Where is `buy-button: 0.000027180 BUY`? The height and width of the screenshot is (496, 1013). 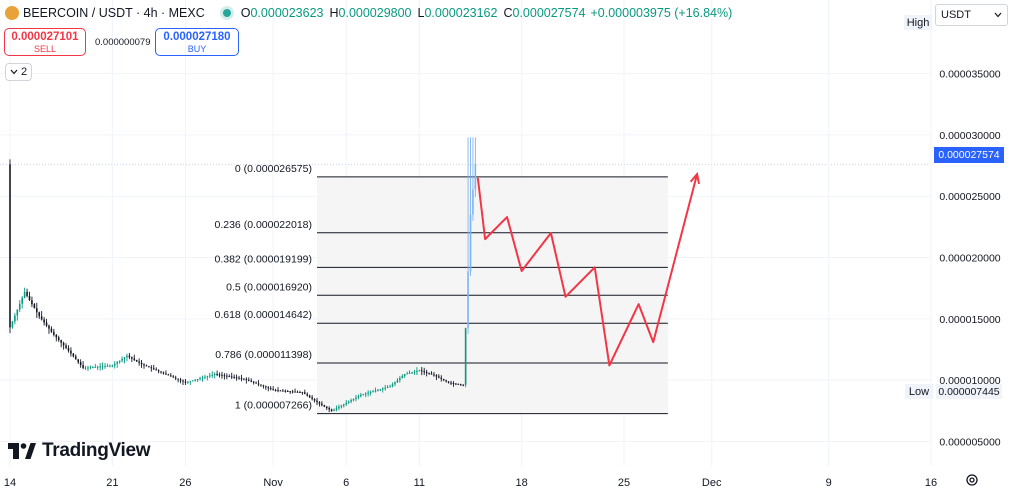
buy-button: 0.000027180 BUY is located at coordinates (197, 42).